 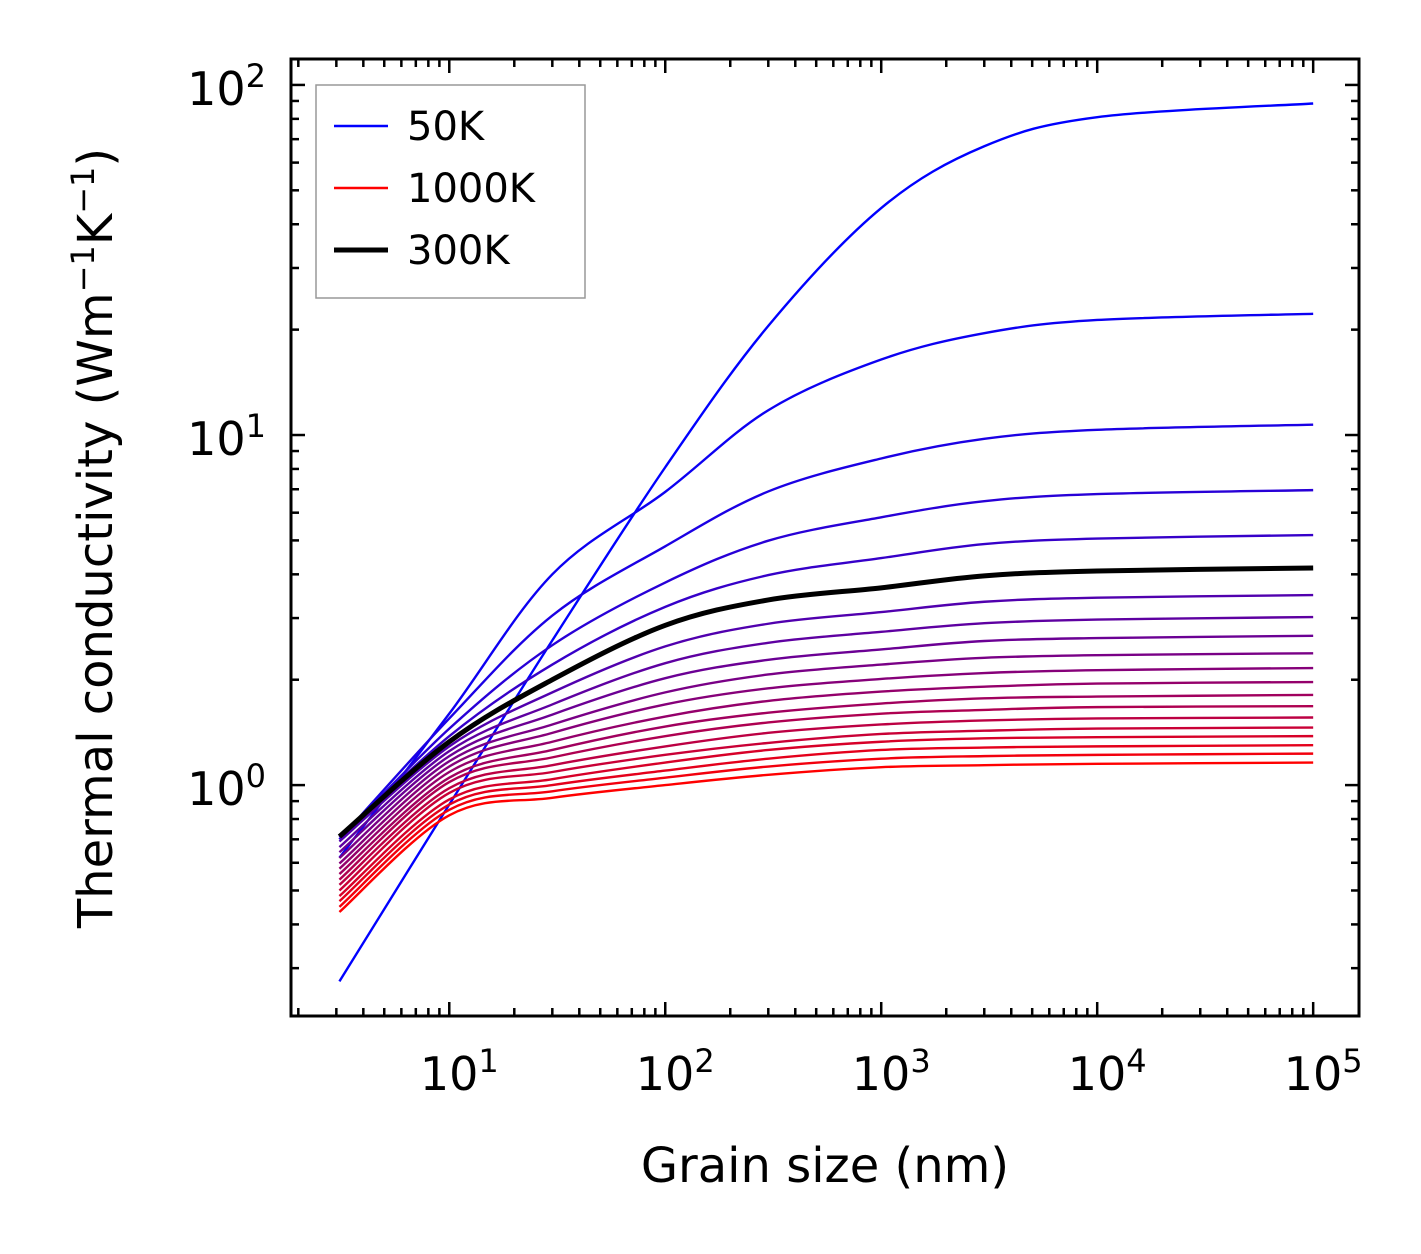 I want to click on series-line-600K, so click(x=826, y=775).